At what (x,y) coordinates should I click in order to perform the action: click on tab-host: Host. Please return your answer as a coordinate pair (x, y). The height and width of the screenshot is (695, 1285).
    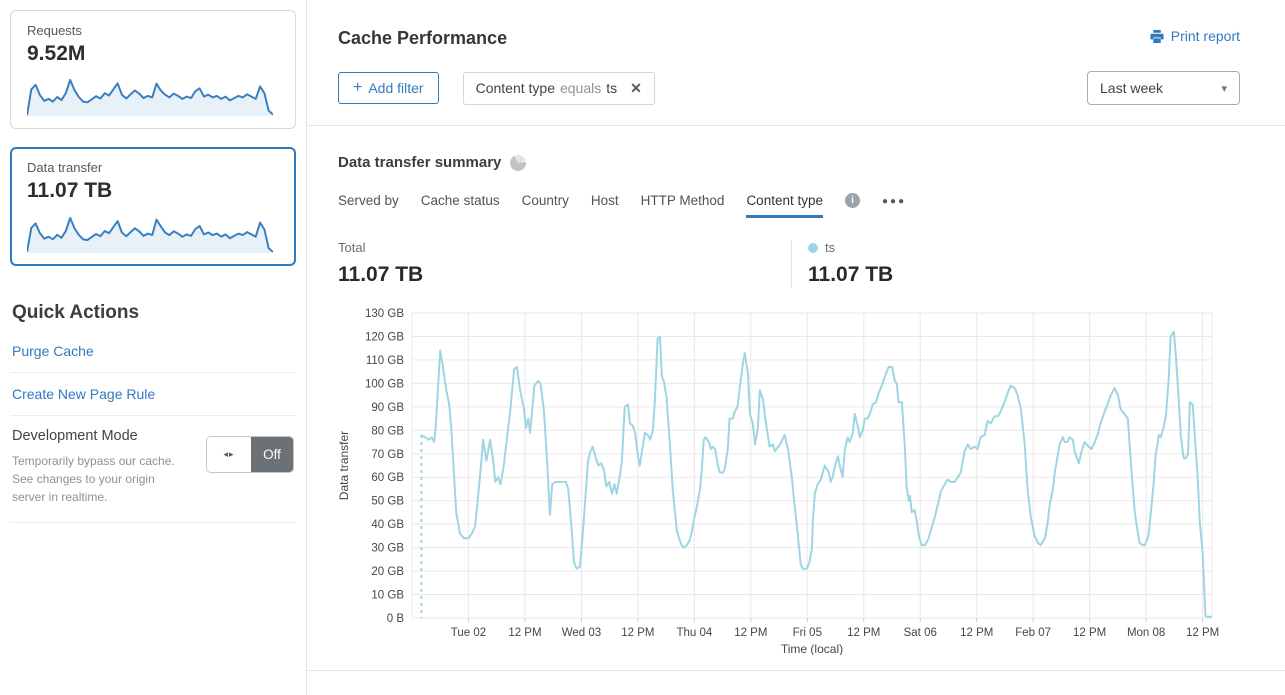
    Looking at the image, I should click on (604, 200).